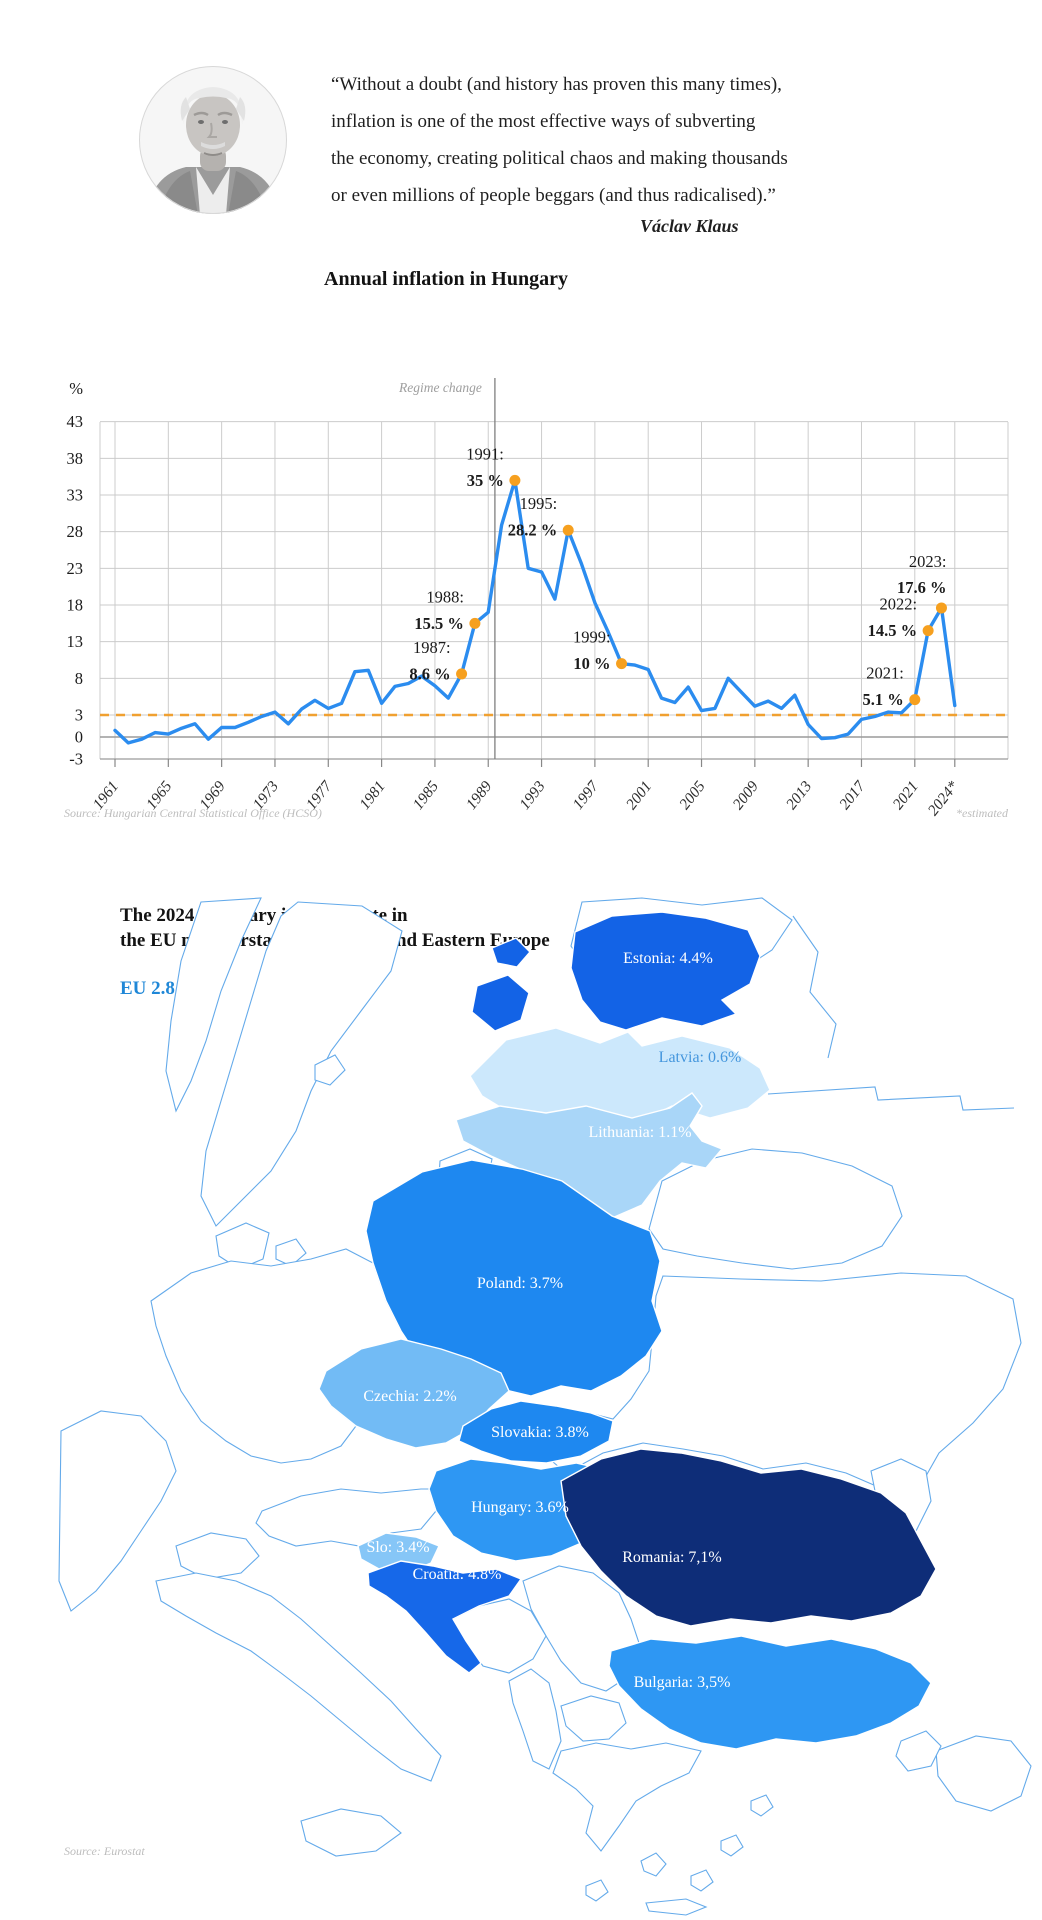 This screenshot has width=1042, height=1920. What do you see at coordinates (928, 561) in the screenshot?
I see `svg-text: 2023:` at bounding box center [928, 561].